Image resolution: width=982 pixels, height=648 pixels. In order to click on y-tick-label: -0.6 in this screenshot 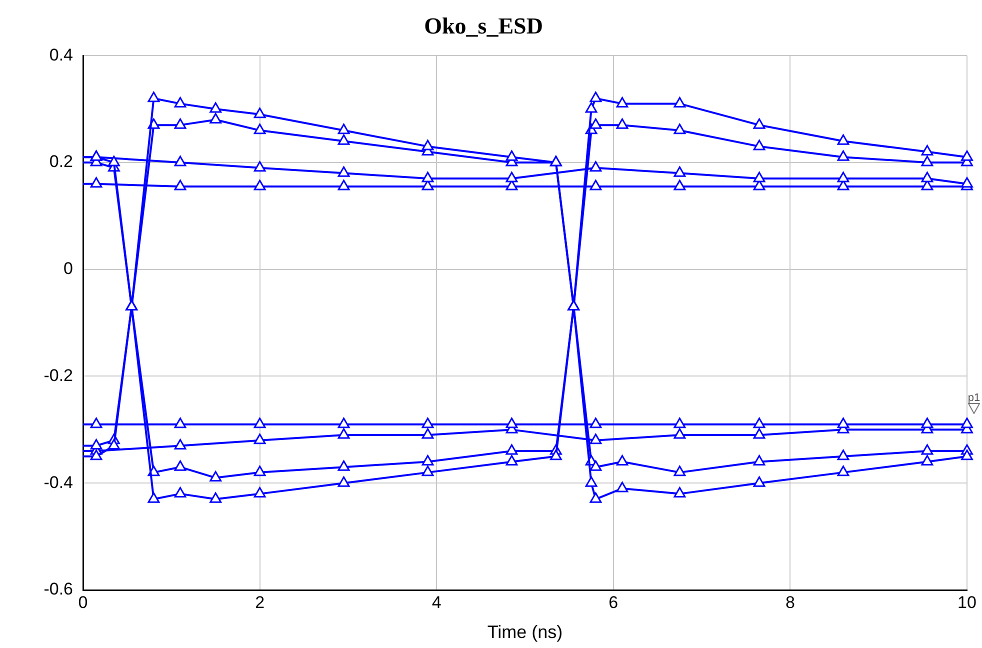, I will do `click(58, 589)`.